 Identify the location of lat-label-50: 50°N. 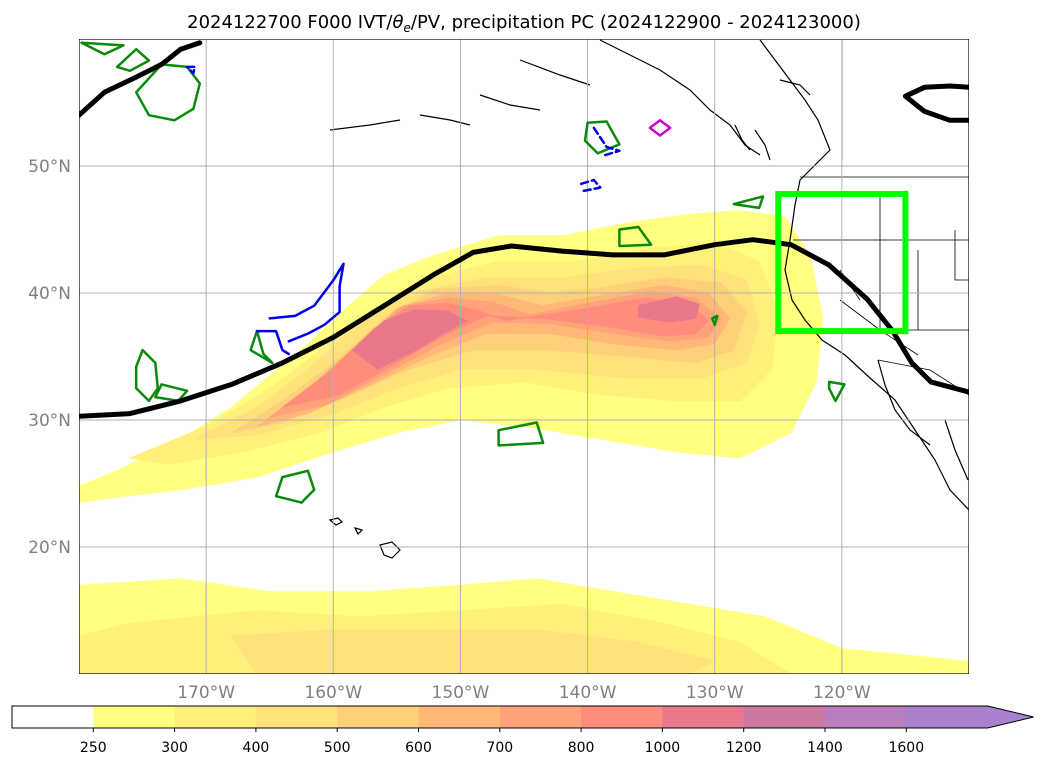
(49, 167).